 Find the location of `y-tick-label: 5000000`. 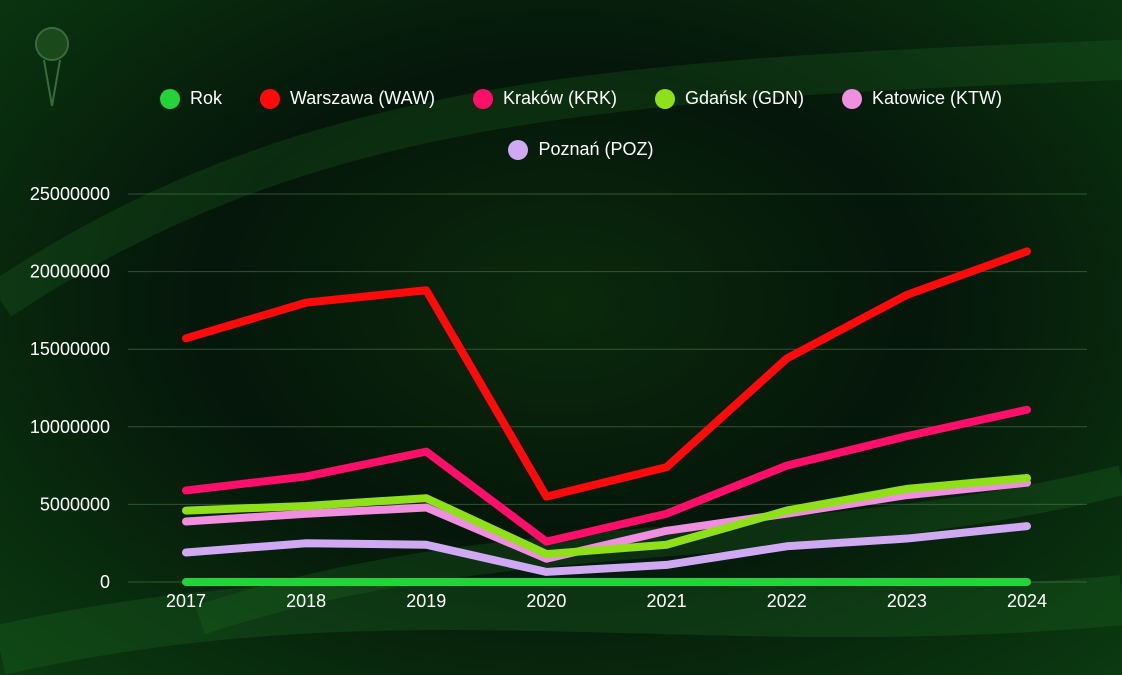

y-tick-label: 5000000 is located at coordinates (75, 504).